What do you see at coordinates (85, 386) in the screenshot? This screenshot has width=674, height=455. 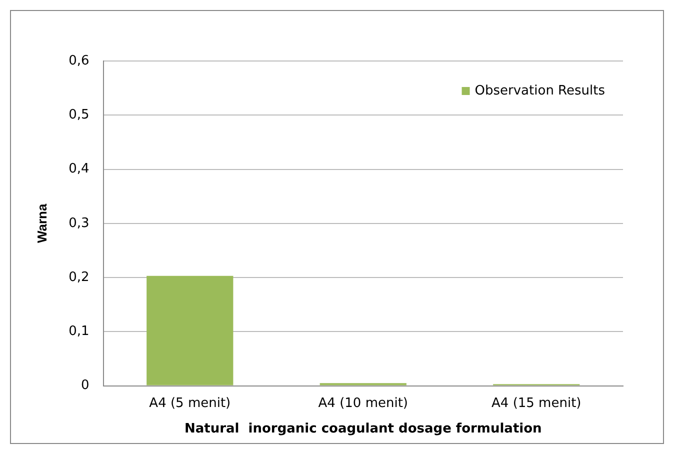 I see `y-tick-label: 0` at bounding box center [85, 386].